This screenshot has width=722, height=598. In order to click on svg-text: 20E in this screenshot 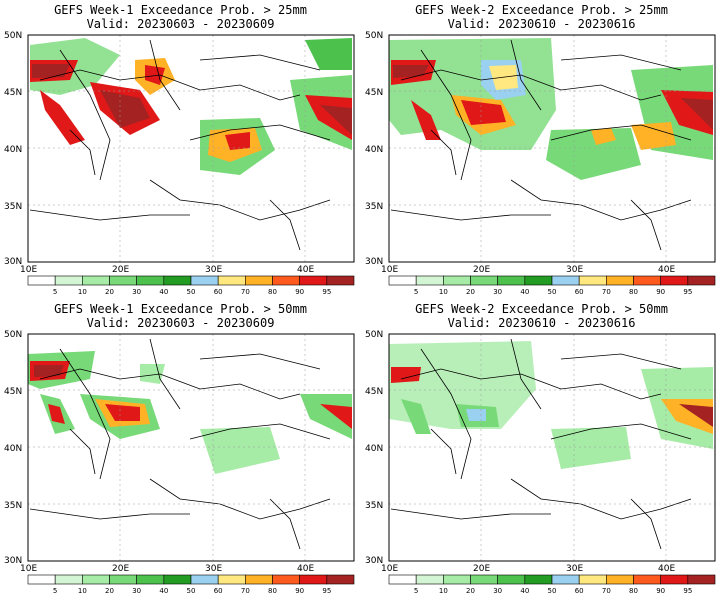, I will do `click(481, 569)`.